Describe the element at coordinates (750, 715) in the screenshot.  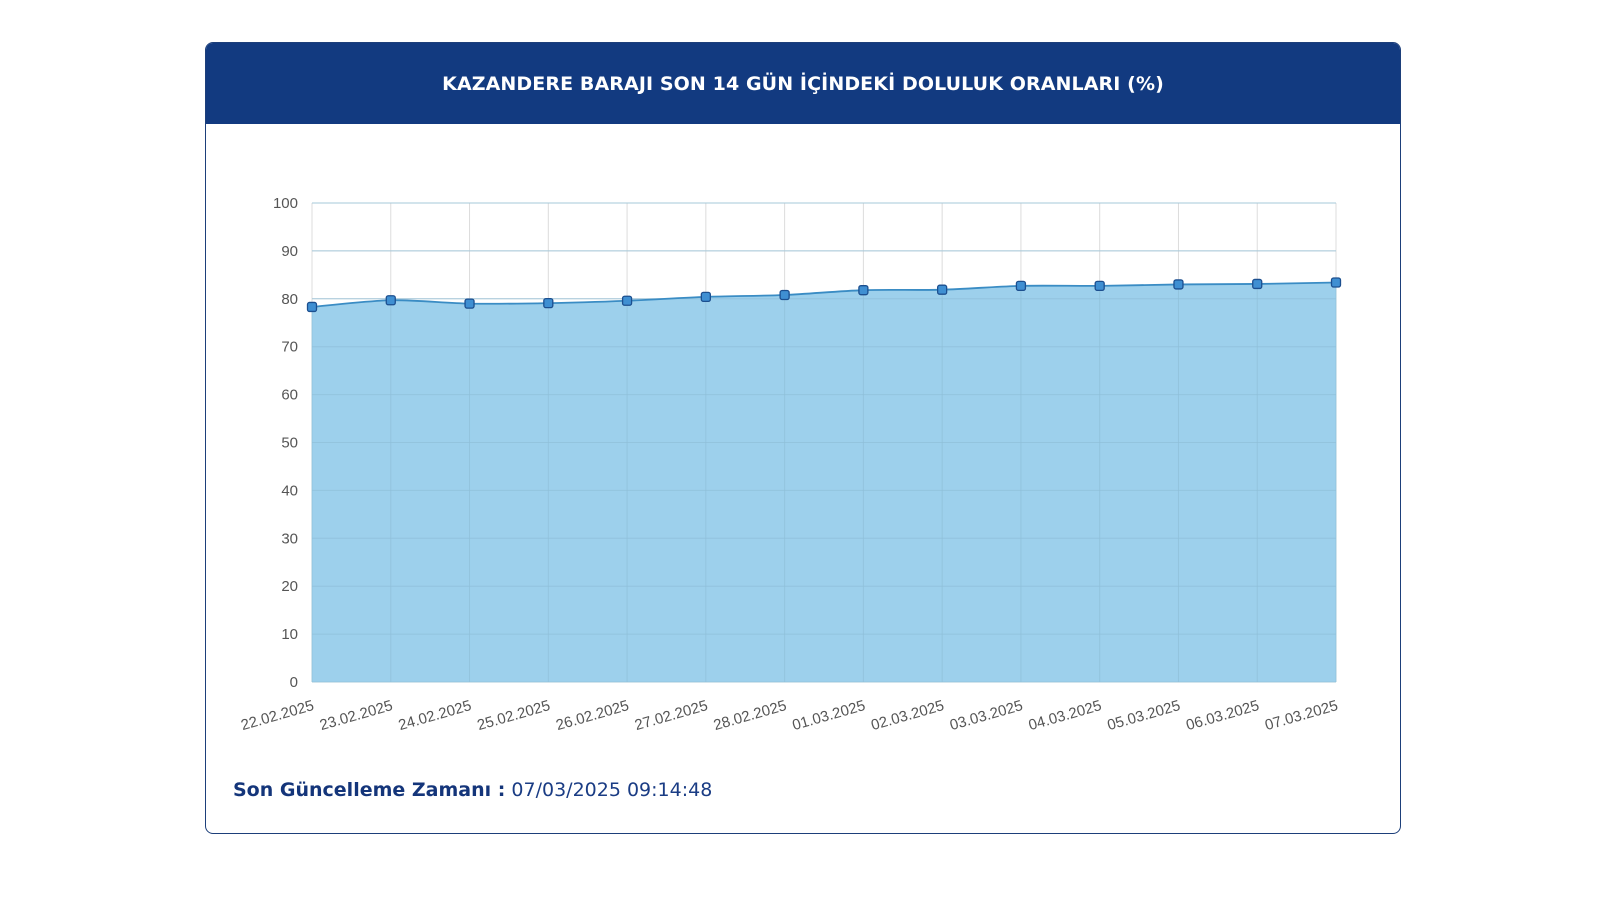
I see `x-tick-label: 28.02.2025` at that location.